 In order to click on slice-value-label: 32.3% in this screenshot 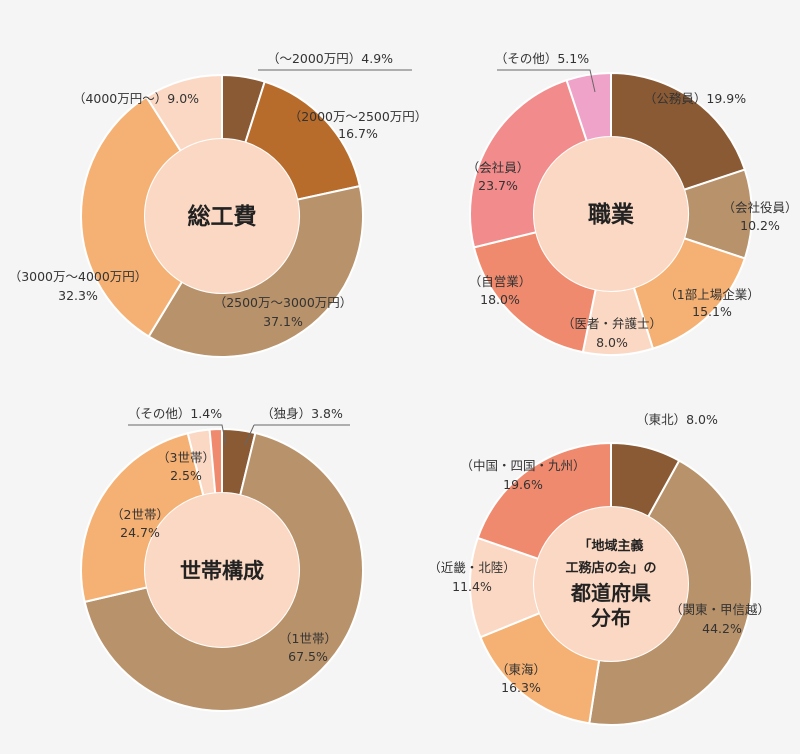, I will do `click(78, 295)`.